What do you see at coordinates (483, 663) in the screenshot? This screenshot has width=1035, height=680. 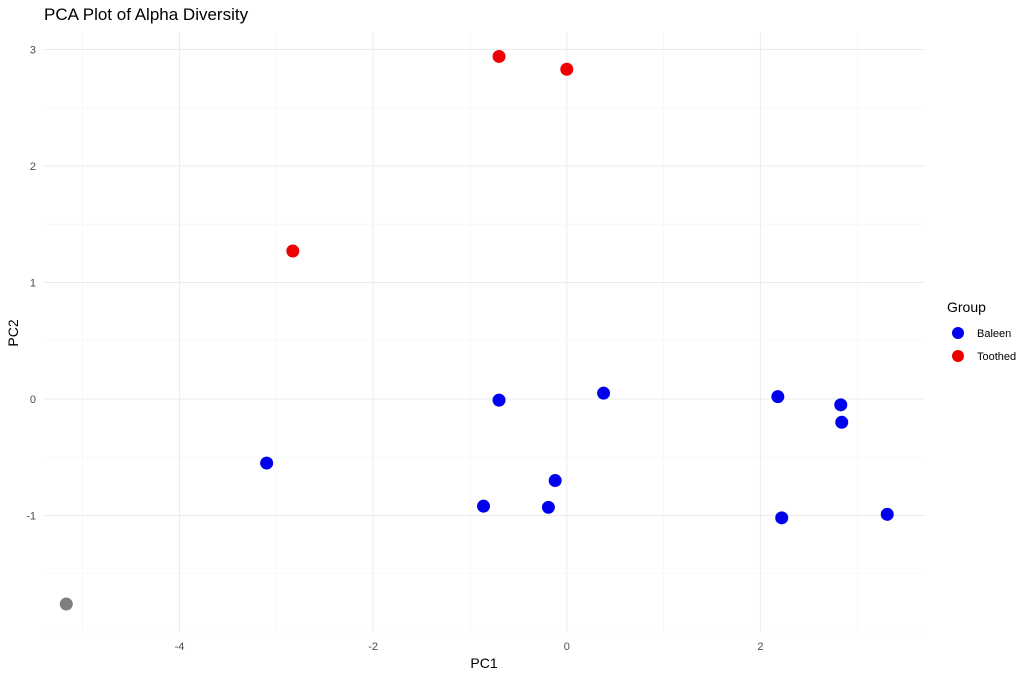 I see `x-axis-title: PC1` at bounding box center [483, 663].